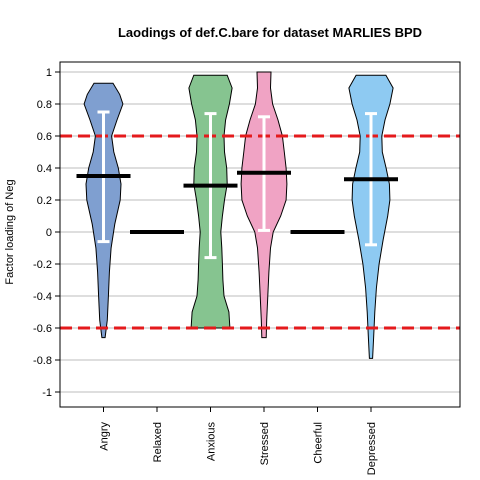 This screenshot has height=480, width=480. What do you see at coordinates (212, 442) in the screenshot?
I see `x-tick-label: Anxious` at bounding box center [212, 442].